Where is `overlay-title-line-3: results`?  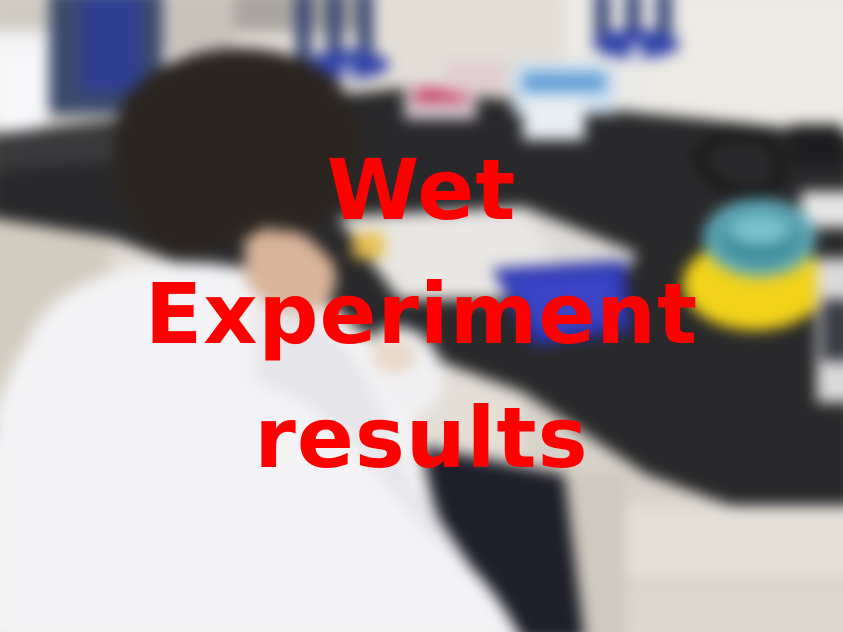 overlay-title-line-3: results is located at coordinates (421, 438).